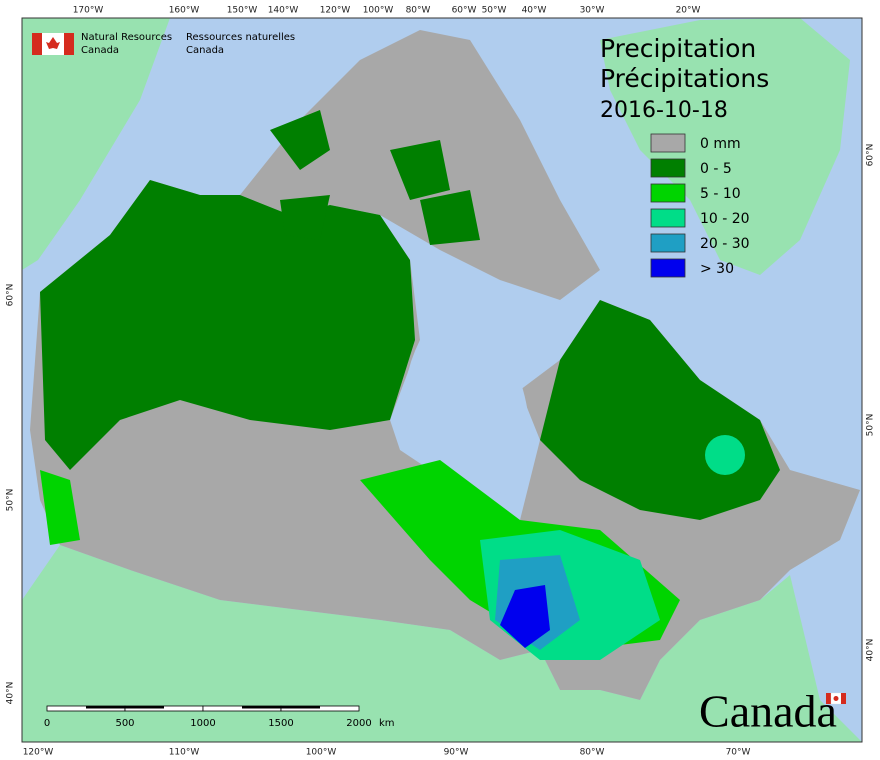  What do you see at coordinates (184, 11) in the screenshot?
I see `longitude-label: 160°W` at bounding box center [184, 11].